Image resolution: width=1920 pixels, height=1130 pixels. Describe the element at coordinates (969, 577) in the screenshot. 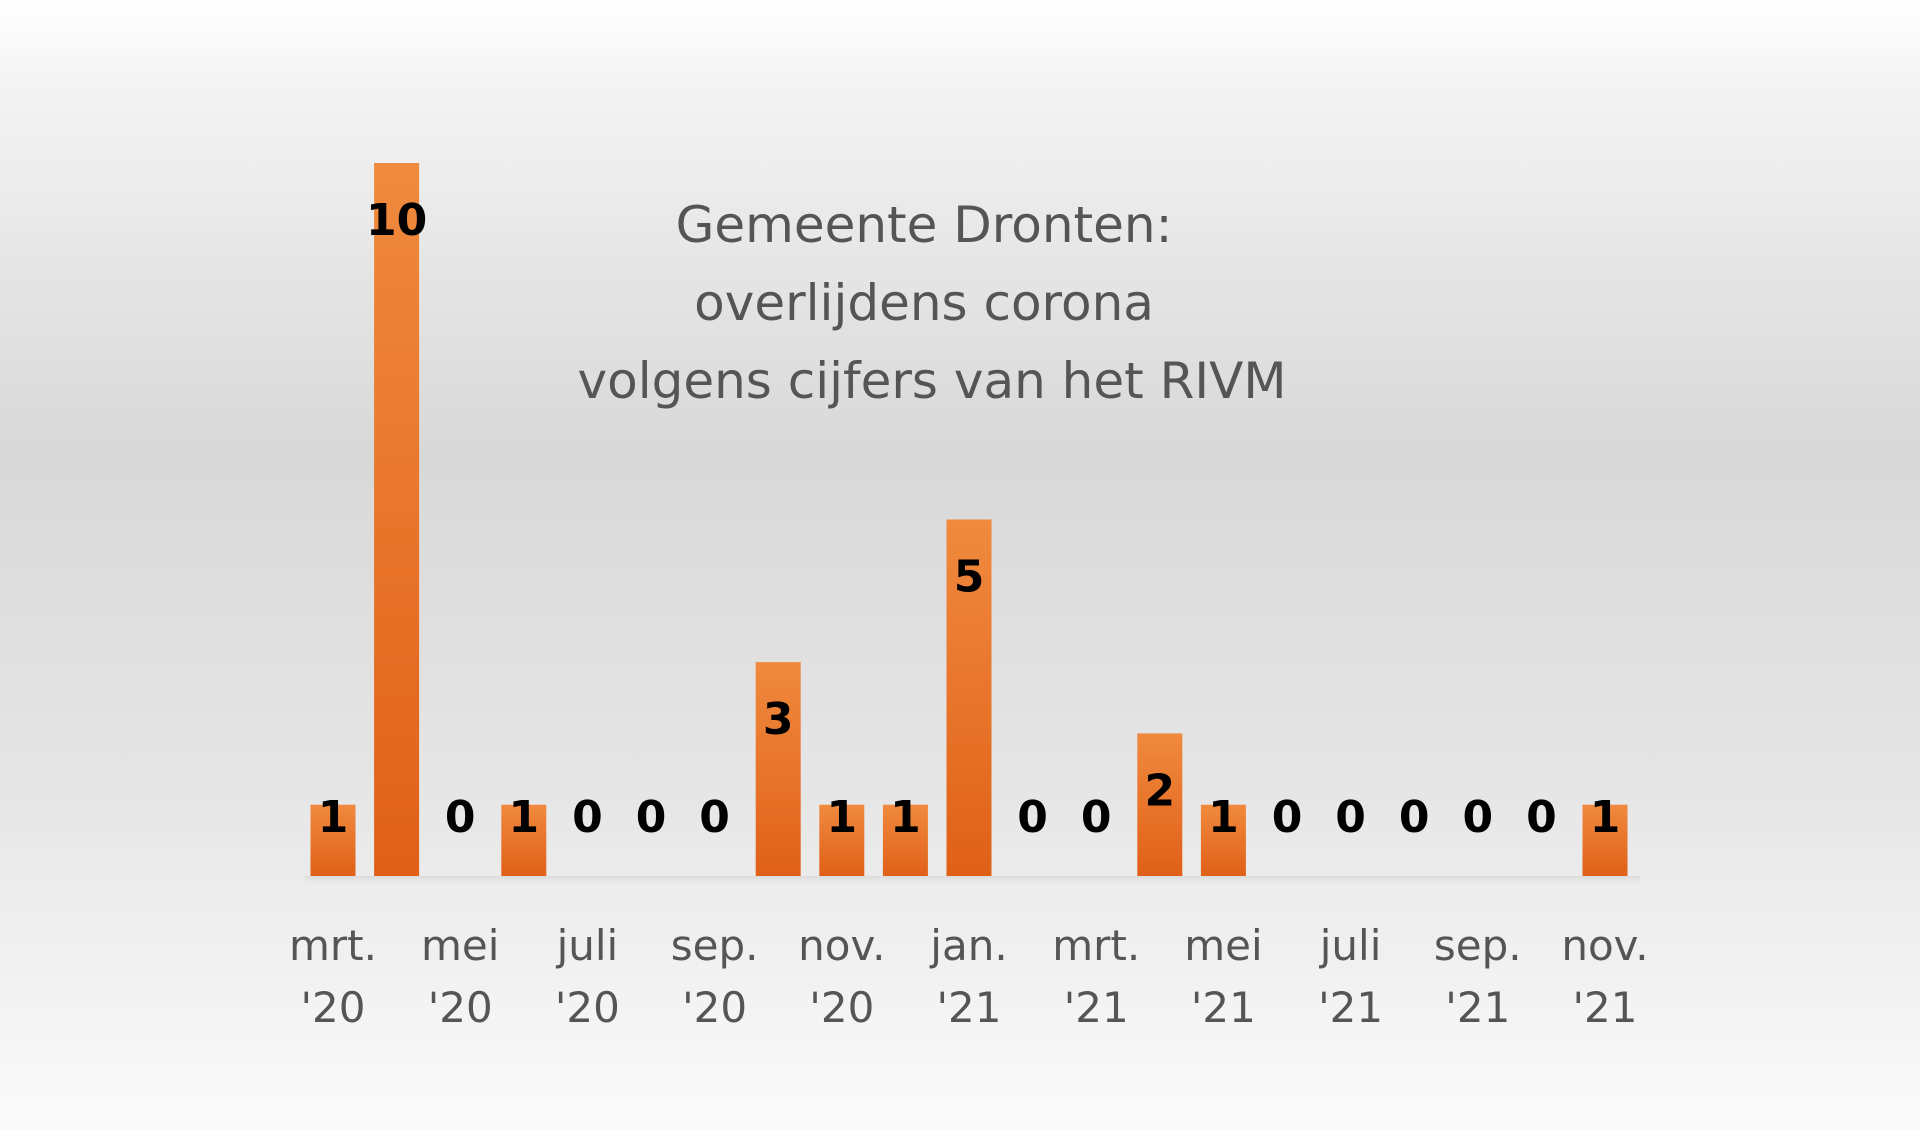

I see `data-label: 5` at that location.